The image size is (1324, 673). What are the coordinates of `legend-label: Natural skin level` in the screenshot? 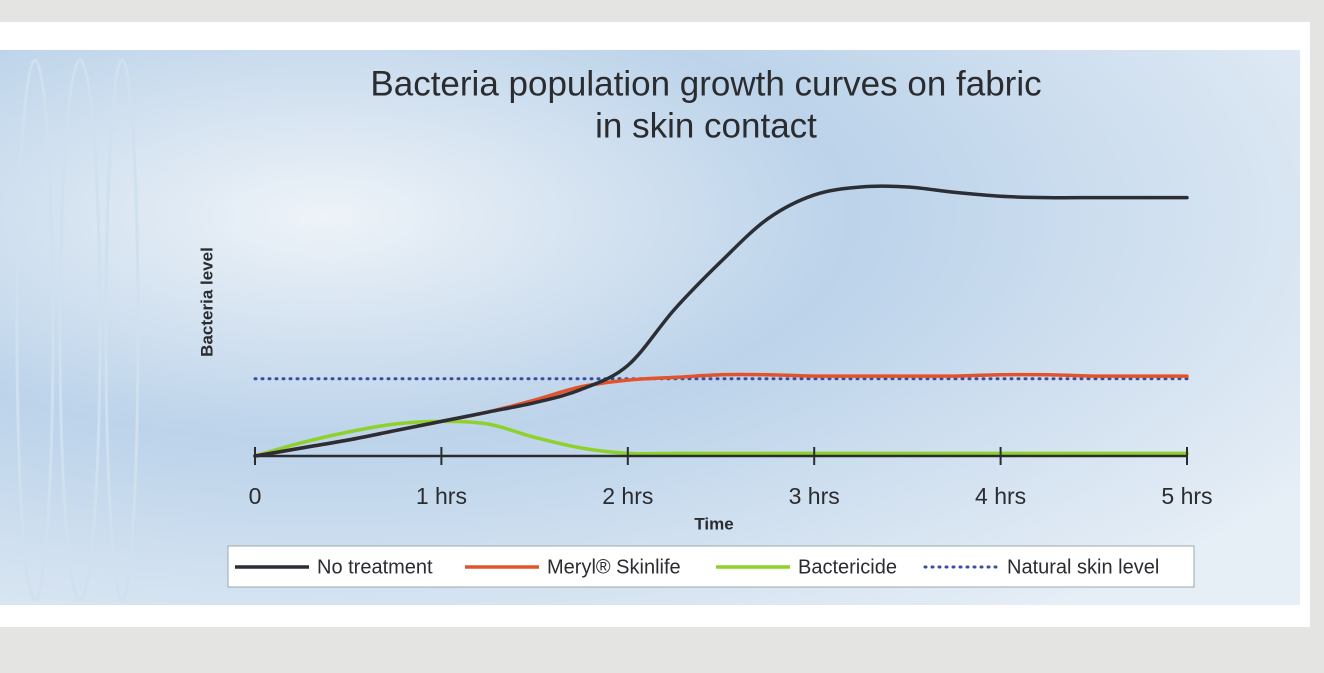 It's located at (1083, 567).